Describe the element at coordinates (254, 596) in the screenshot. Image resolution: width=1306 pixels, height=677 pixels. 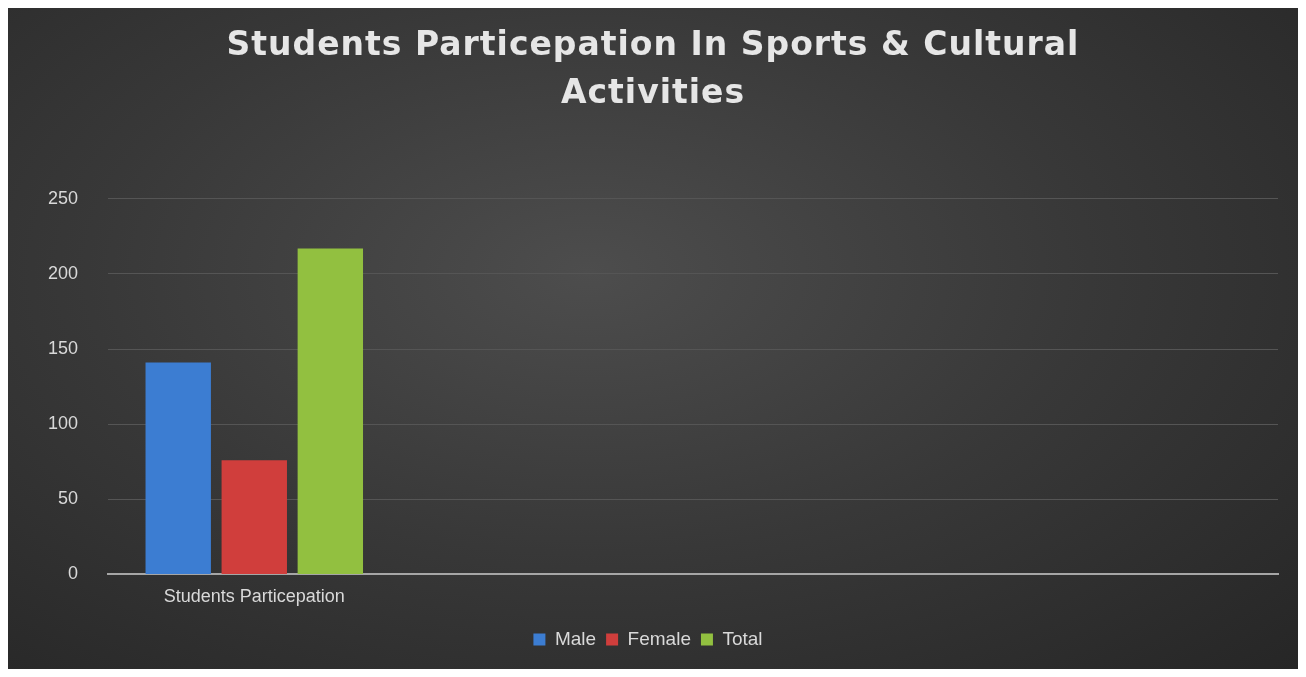
I see `x-tick-label: Students Particepation` at that location.